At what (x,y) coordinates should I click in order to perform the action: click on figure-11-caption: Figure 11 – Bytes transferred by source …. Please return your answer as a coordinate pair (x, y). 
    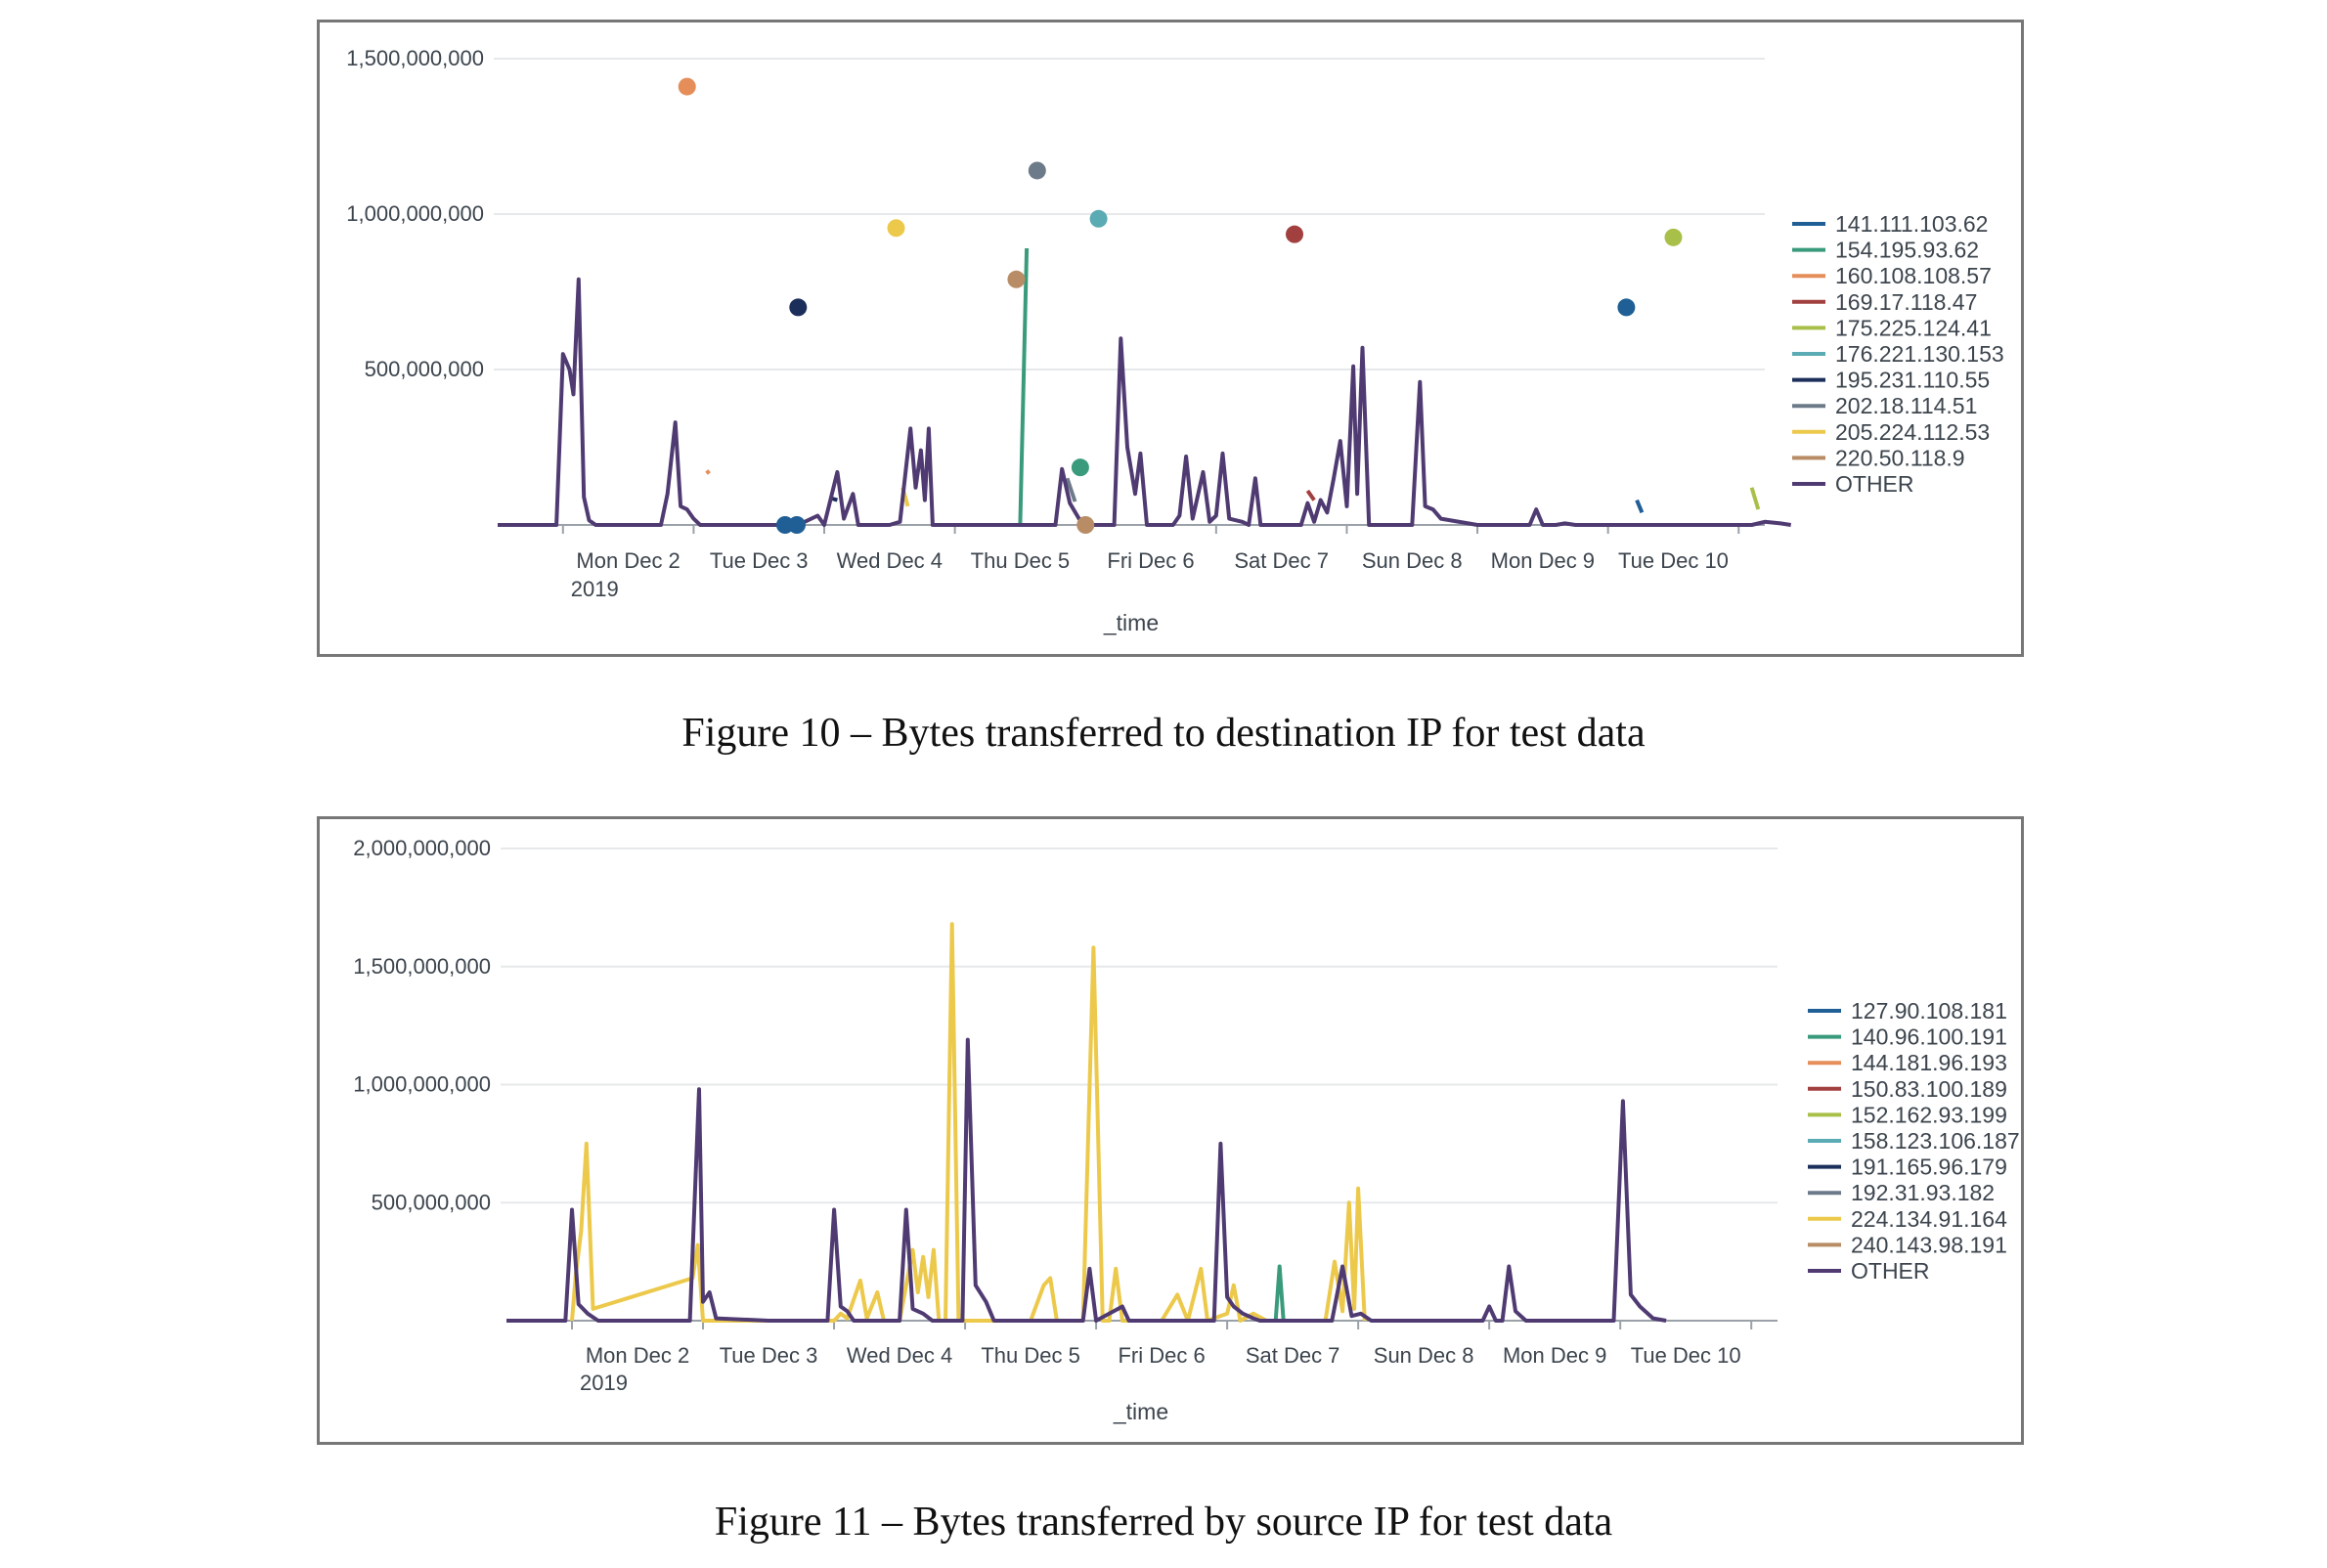
    Looking at the image, I should click on (1163, 1523).